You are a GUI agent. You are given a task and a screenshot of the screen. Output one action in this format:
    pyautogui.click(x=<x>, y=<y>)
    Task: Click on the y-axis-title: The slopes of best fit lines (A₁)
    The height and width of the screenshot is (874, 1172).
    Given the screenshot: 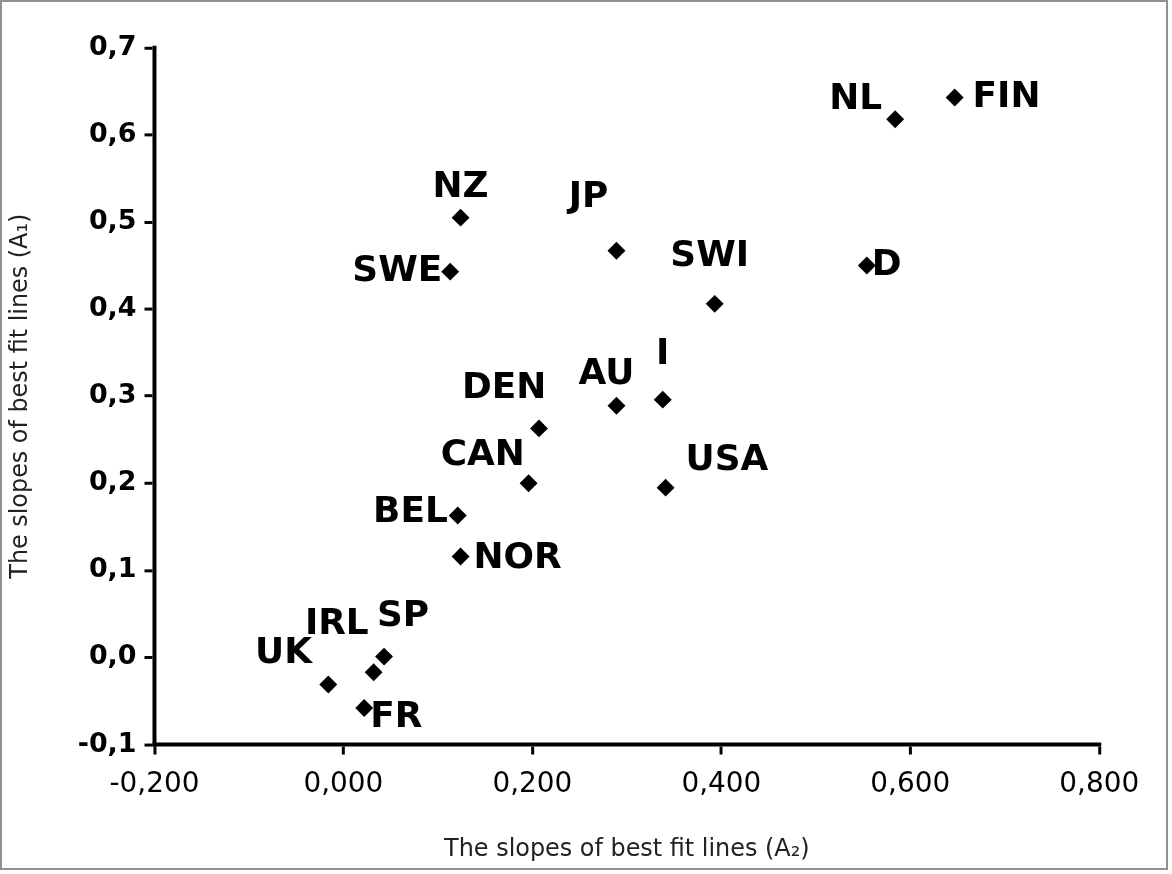 What is the action you would take?
    pyautogui.click(x=18, y=396)
    